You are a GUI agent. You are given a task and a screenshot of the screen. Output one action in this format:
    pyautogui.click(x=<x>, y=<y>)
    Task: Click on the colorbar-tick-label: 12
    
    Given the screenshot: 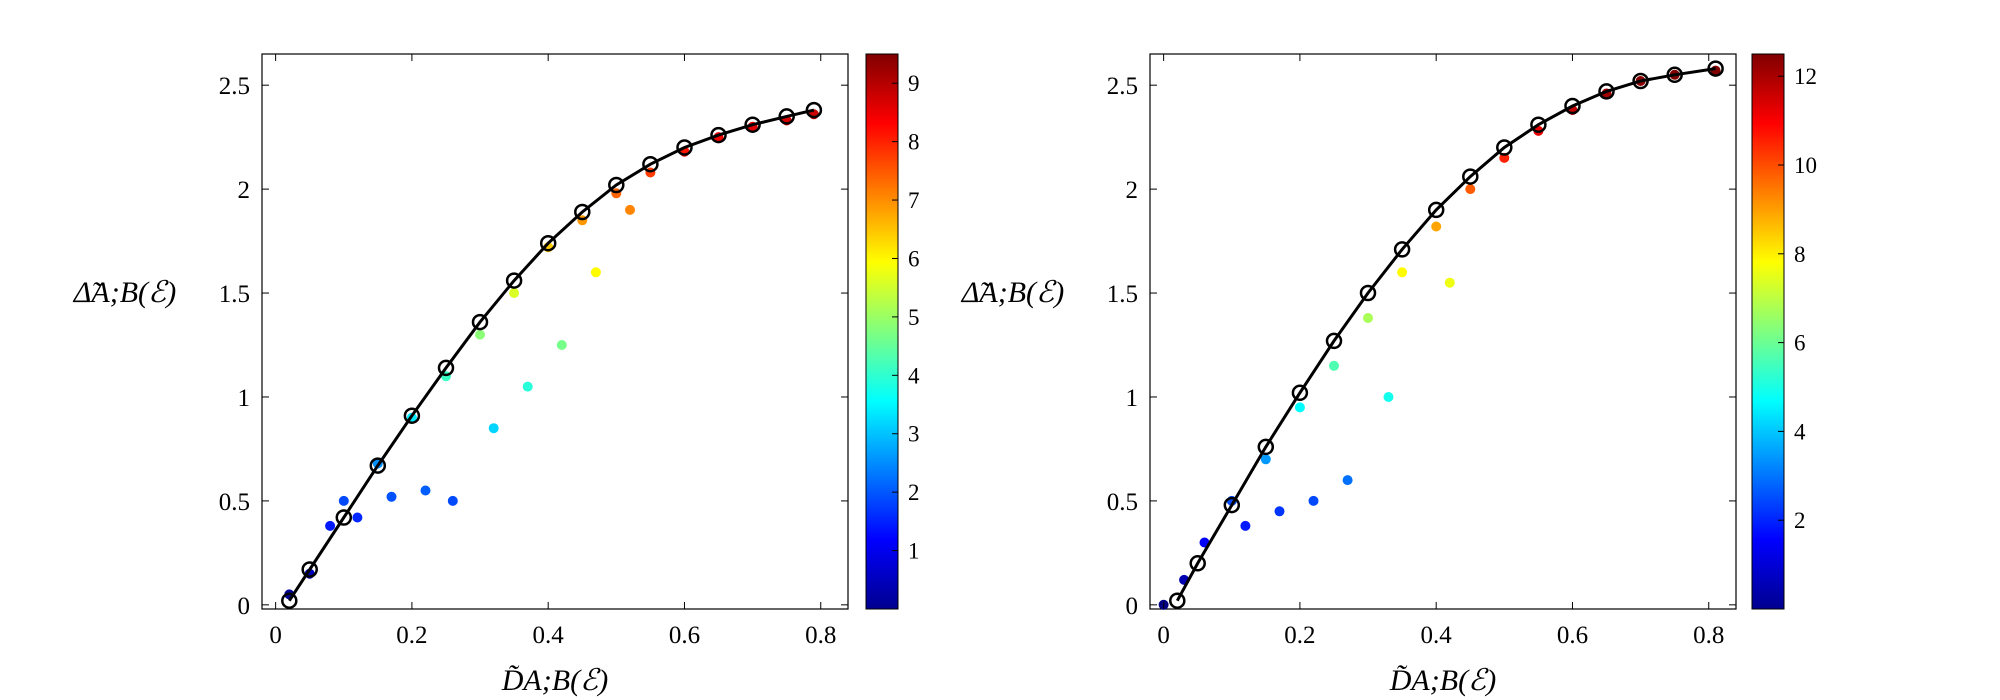 What is the action you would take?
    pyautogui.click(x=1805, y=76)
    